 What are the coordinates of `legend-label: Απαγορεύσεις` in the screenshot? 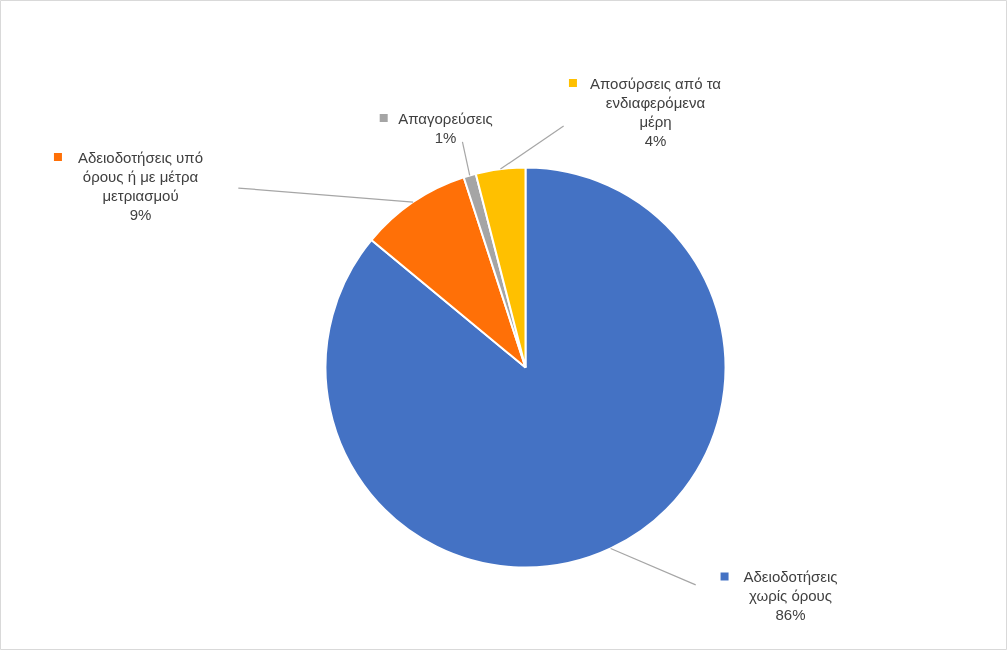 It's located at (445, 118).